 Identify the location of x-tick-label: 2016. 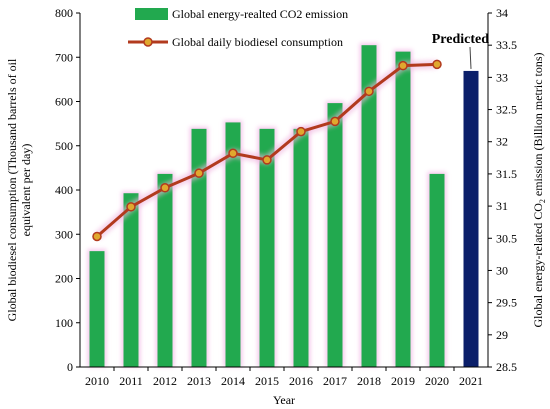
(301, 381).